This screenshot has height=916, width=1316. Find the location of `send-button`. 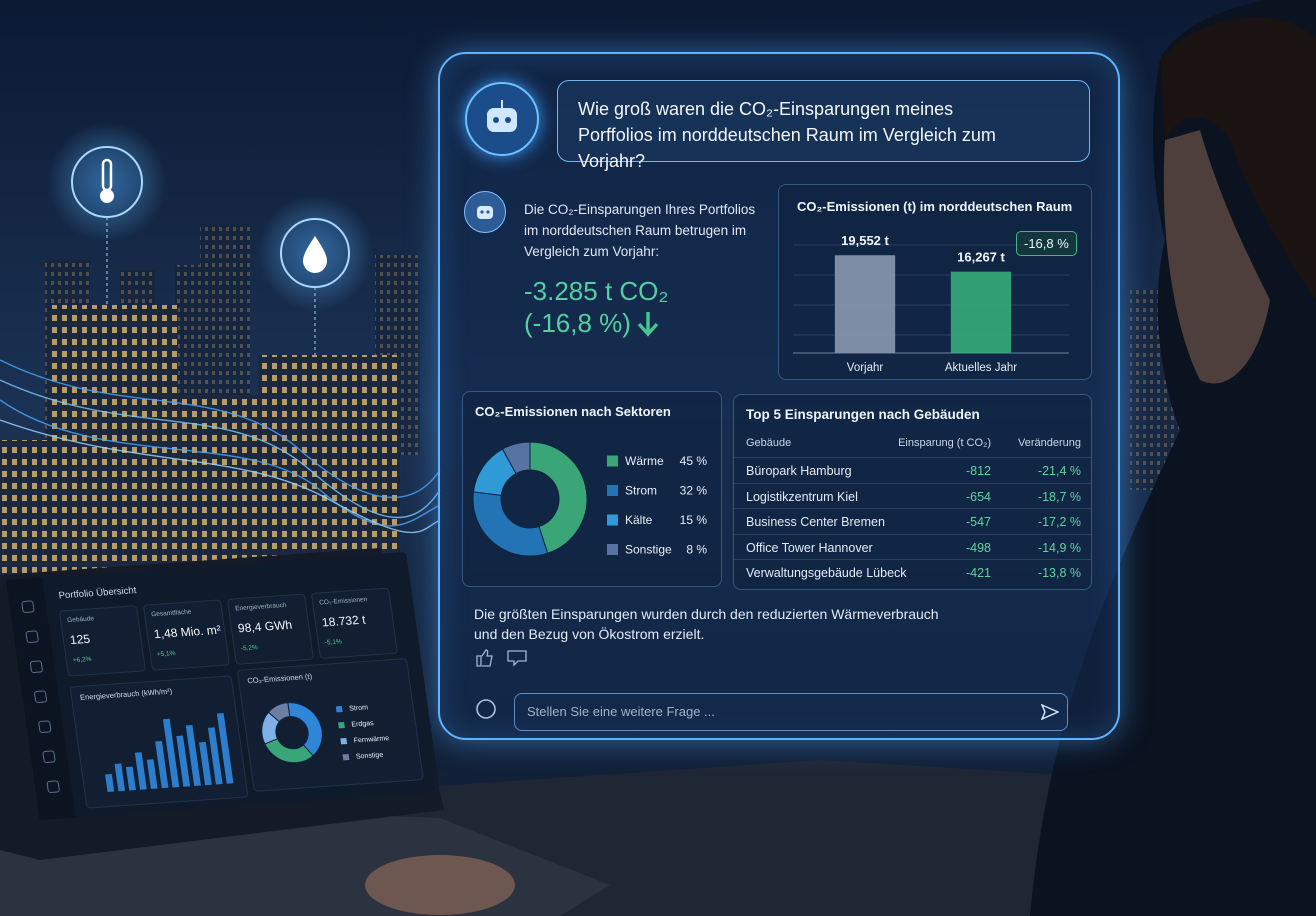

send-button is located at coordinates (1050, 712).